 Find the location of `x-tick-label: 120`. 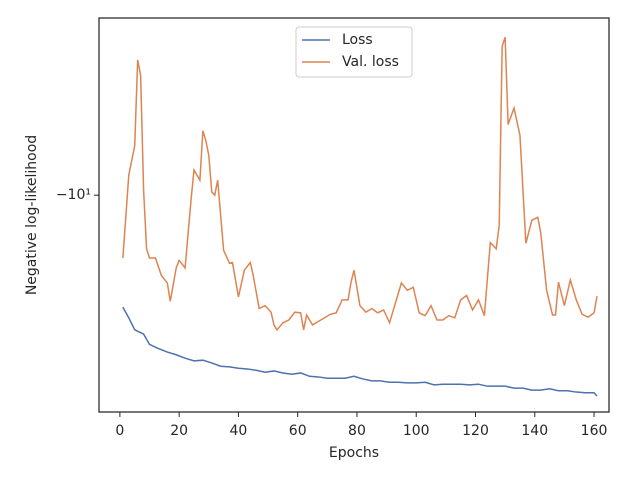

x-tick-label: 120 is located at coordinates (475, 431).